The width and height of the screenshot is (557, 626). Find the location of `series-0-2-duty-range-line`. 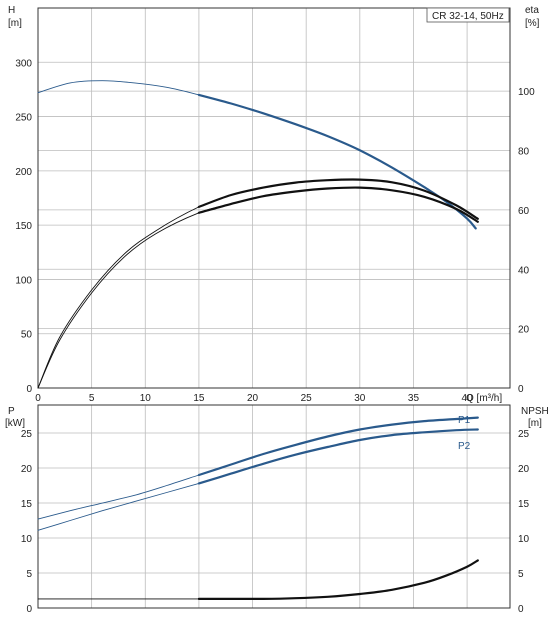

series-0-2-duty-range-line is located at coordinates (338, 204).